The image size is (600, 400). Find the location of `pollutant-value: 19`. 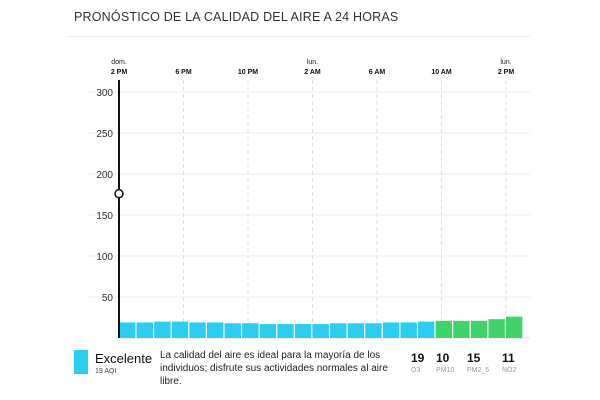

pollutant-value: 19 is located at coordinates (418, 358).